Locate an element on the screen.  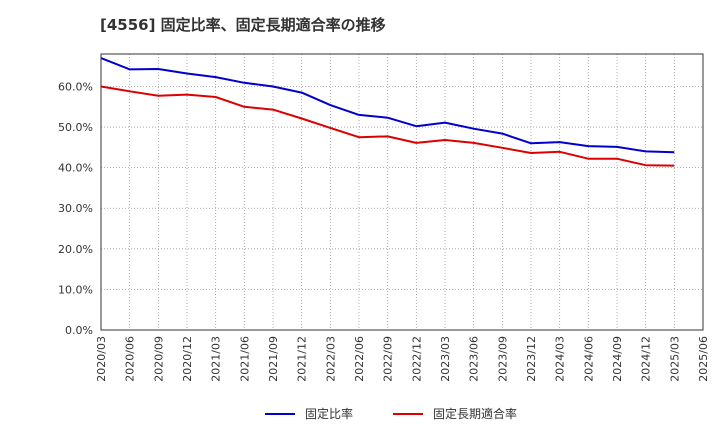
y-tick-label: 50.0% is located at coordinates (75, 127).